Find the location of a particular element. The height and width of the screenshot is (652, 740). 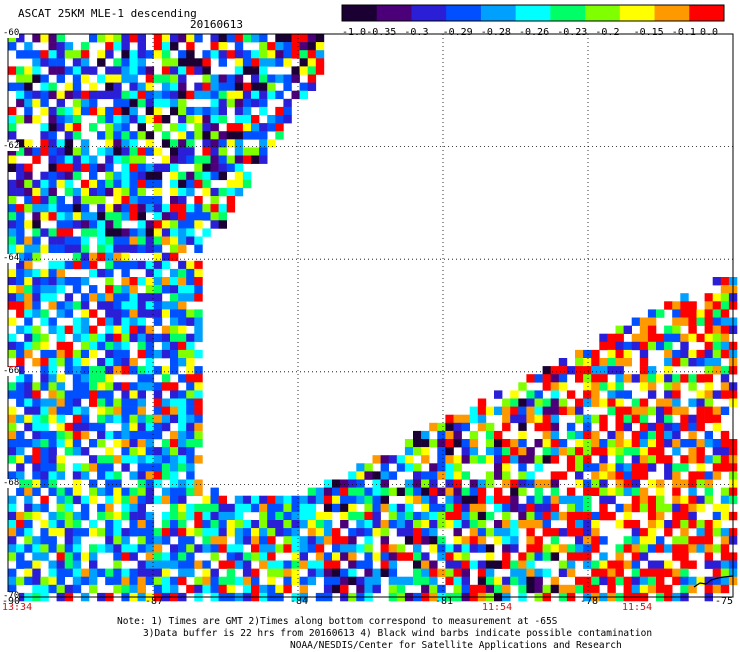

time-label: 13:34 is located at coordinates (17, 607).